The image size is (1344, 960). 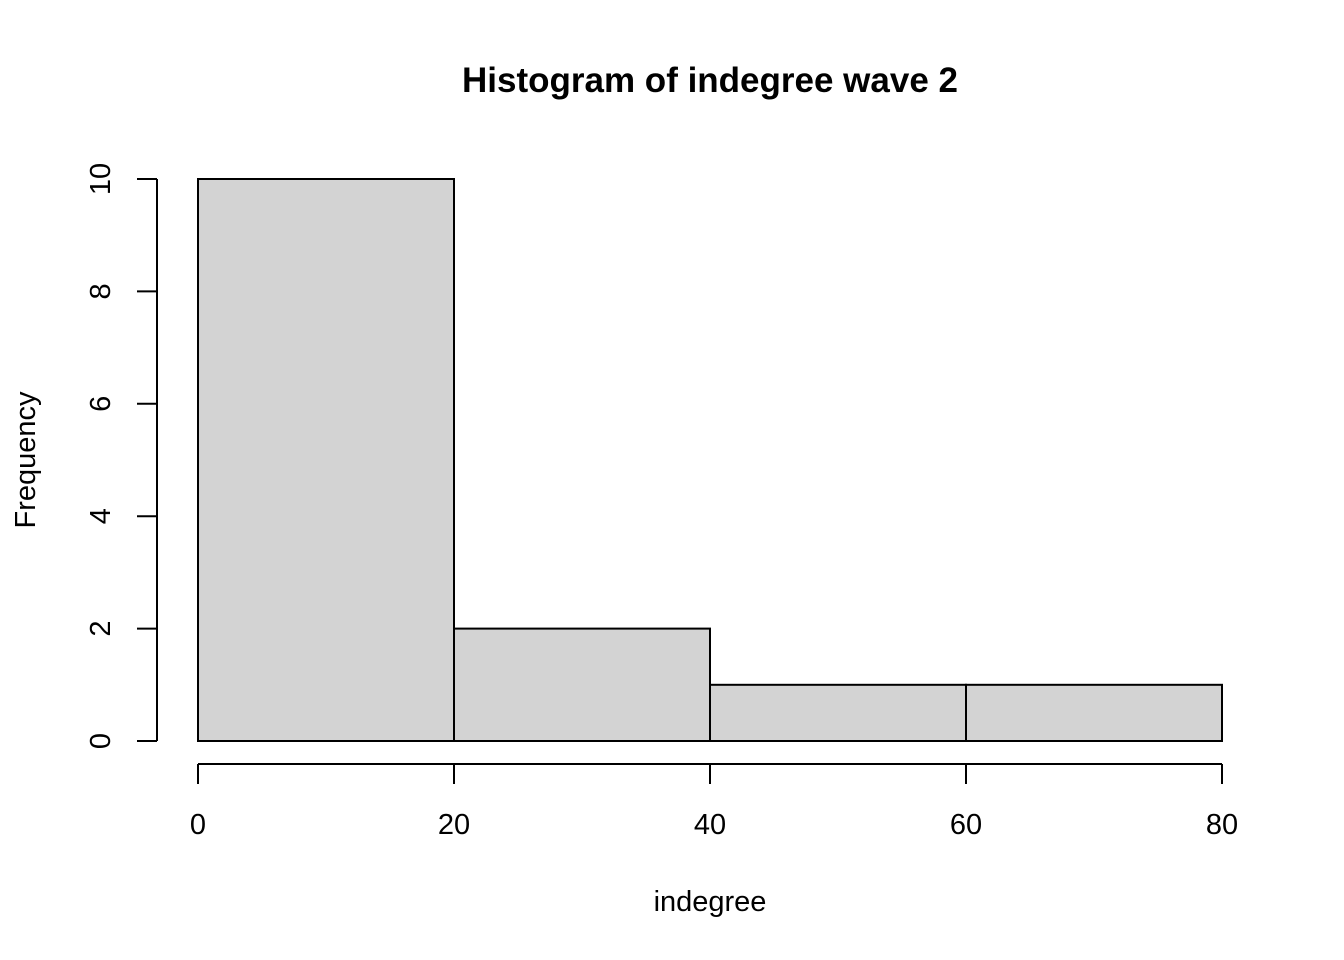 I want to click on x-tick-label-2: 40, so click(x=710, y=825).